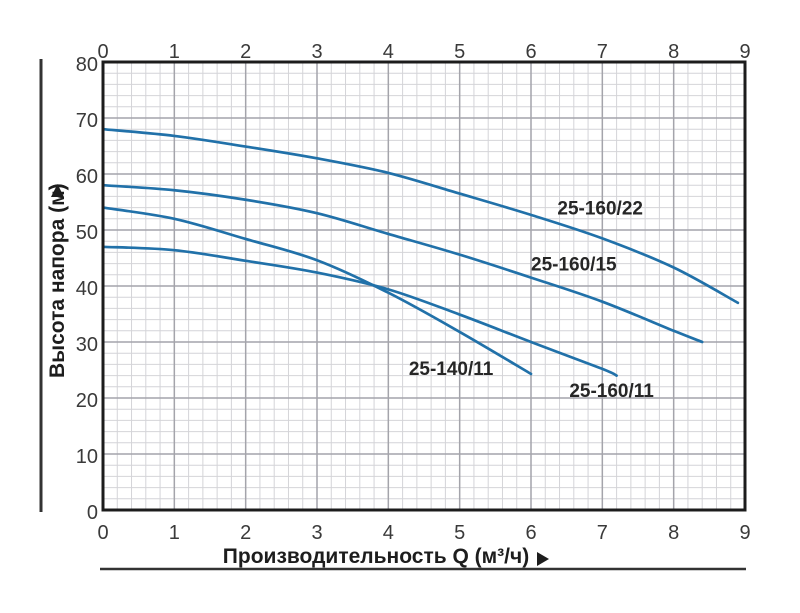 This screenshot has width=800, height=613. Describe the element at coordinates (245, 533) in the screenshot. I see `x-tick-bottom-2: 2` at that location.